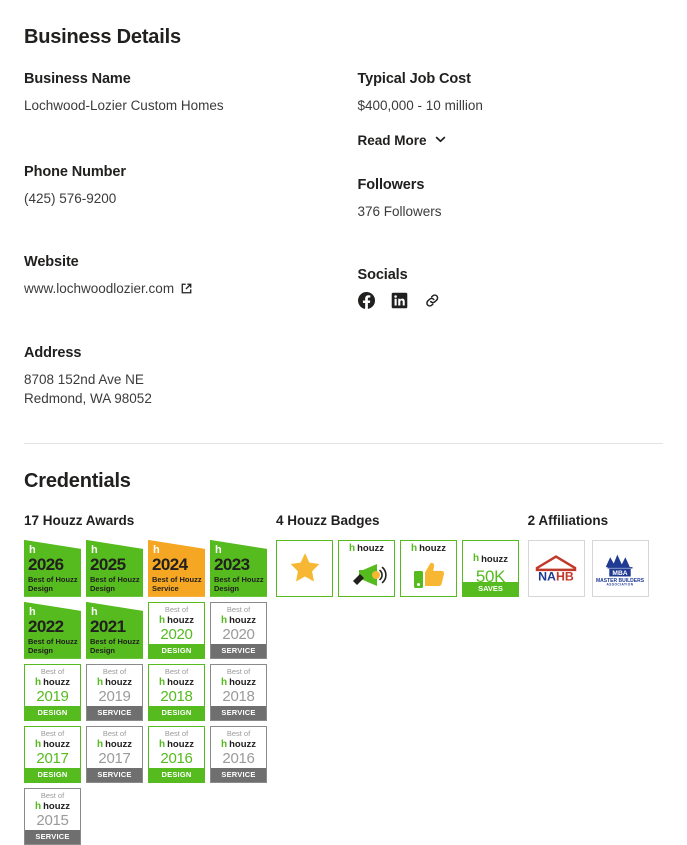 The width and height of the screenshot is (687, 845). What do you see at coordinates (232, 564) in the screenshot?
I see `award-year: 2023` at bounding box center [232, 564].